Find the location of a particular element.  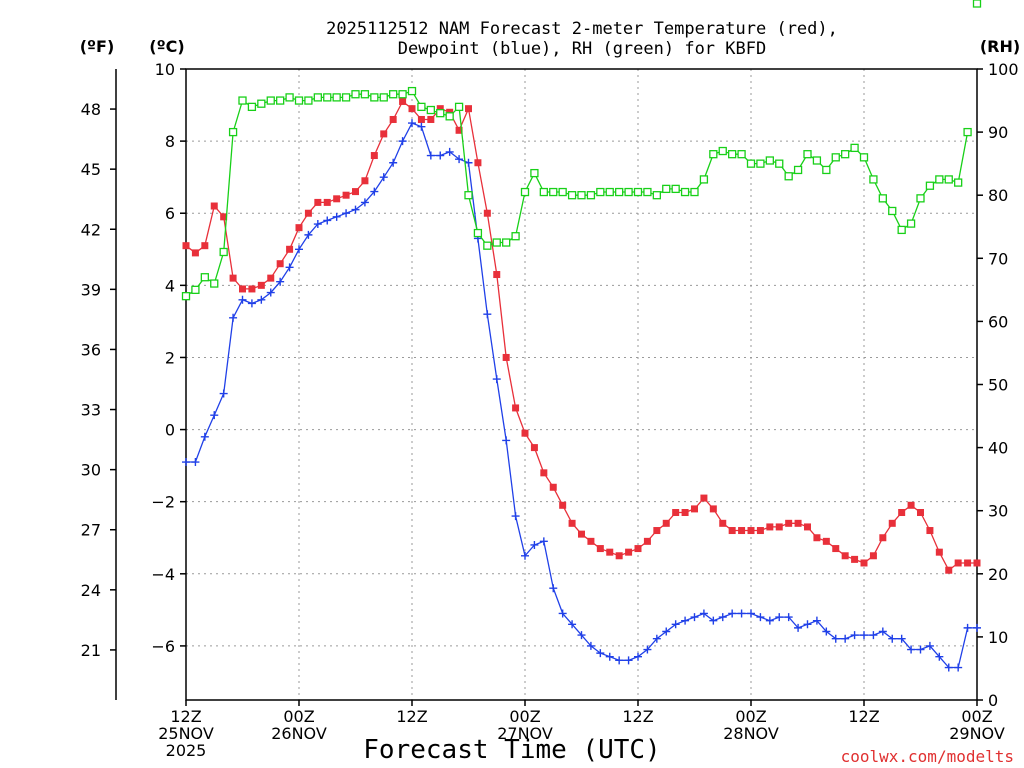

fahrenheit-tick-label: 45 is located at coordinates (91, 169).